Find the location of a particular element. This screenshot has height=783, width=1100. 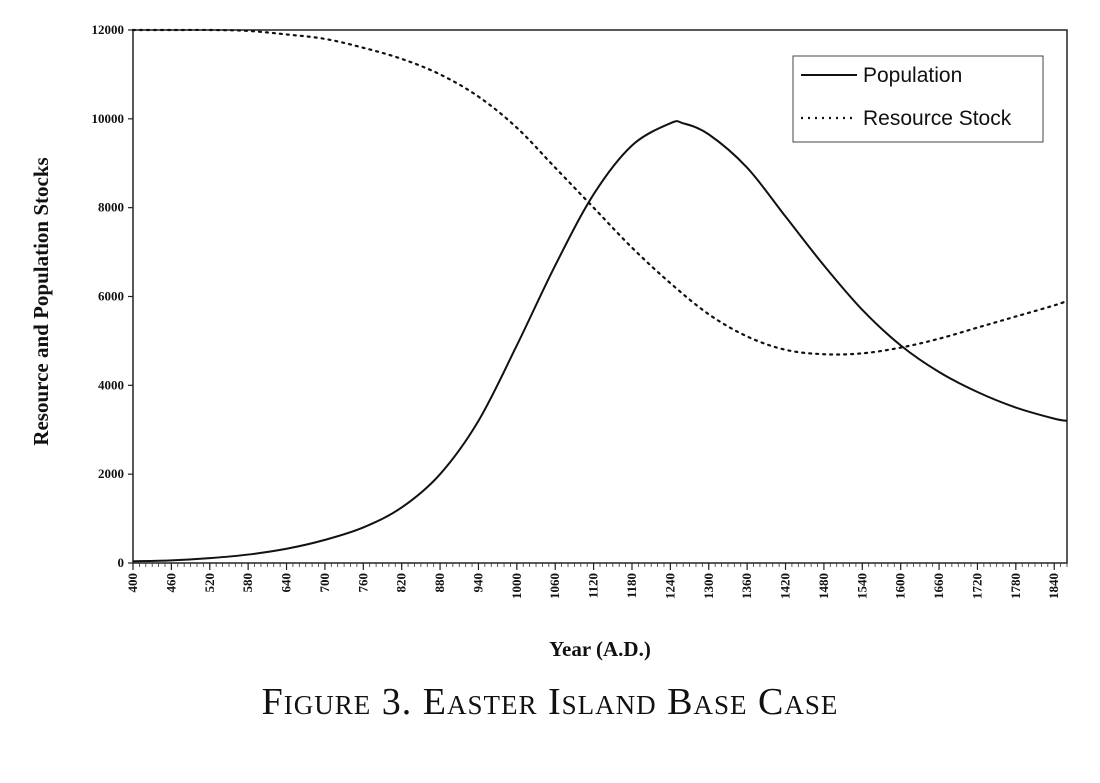

x-tick-label: 1000 is located at coordinates (516, 586).